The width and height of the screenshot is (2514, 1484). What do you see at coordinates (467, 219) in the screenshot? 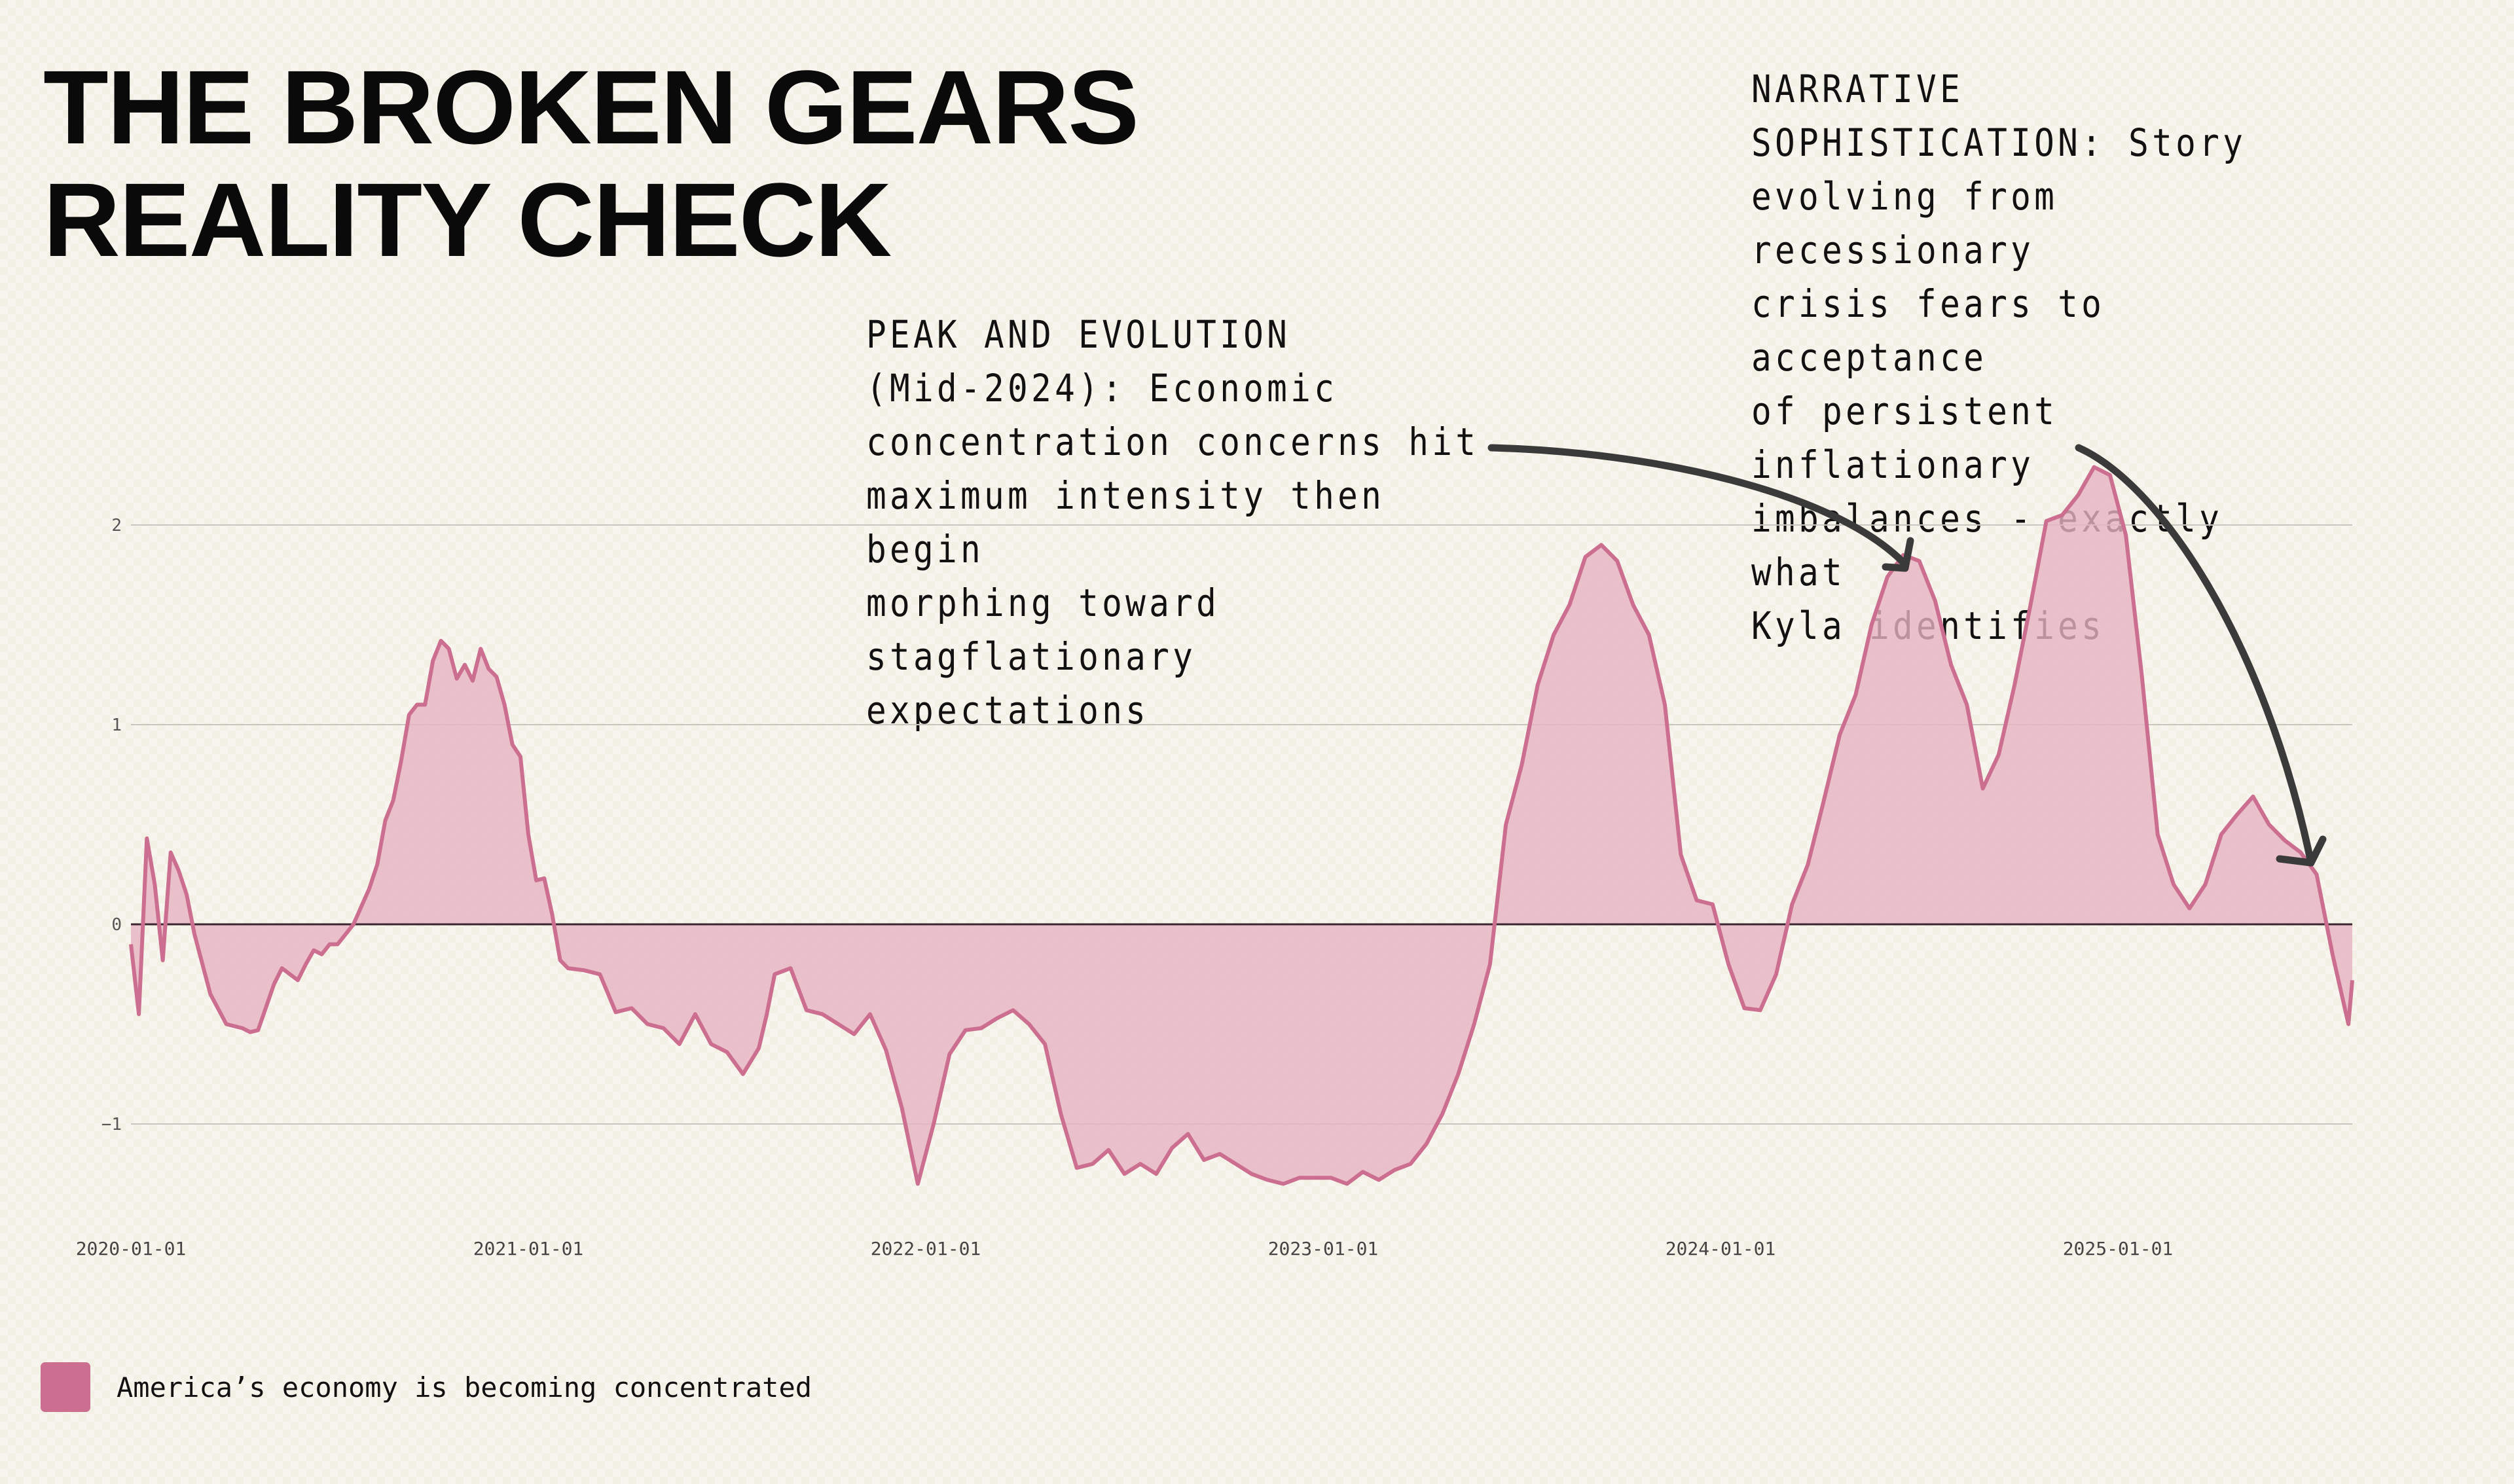
I see `title-line-2: REALITY CHECK` at bounding box center [467, 219].